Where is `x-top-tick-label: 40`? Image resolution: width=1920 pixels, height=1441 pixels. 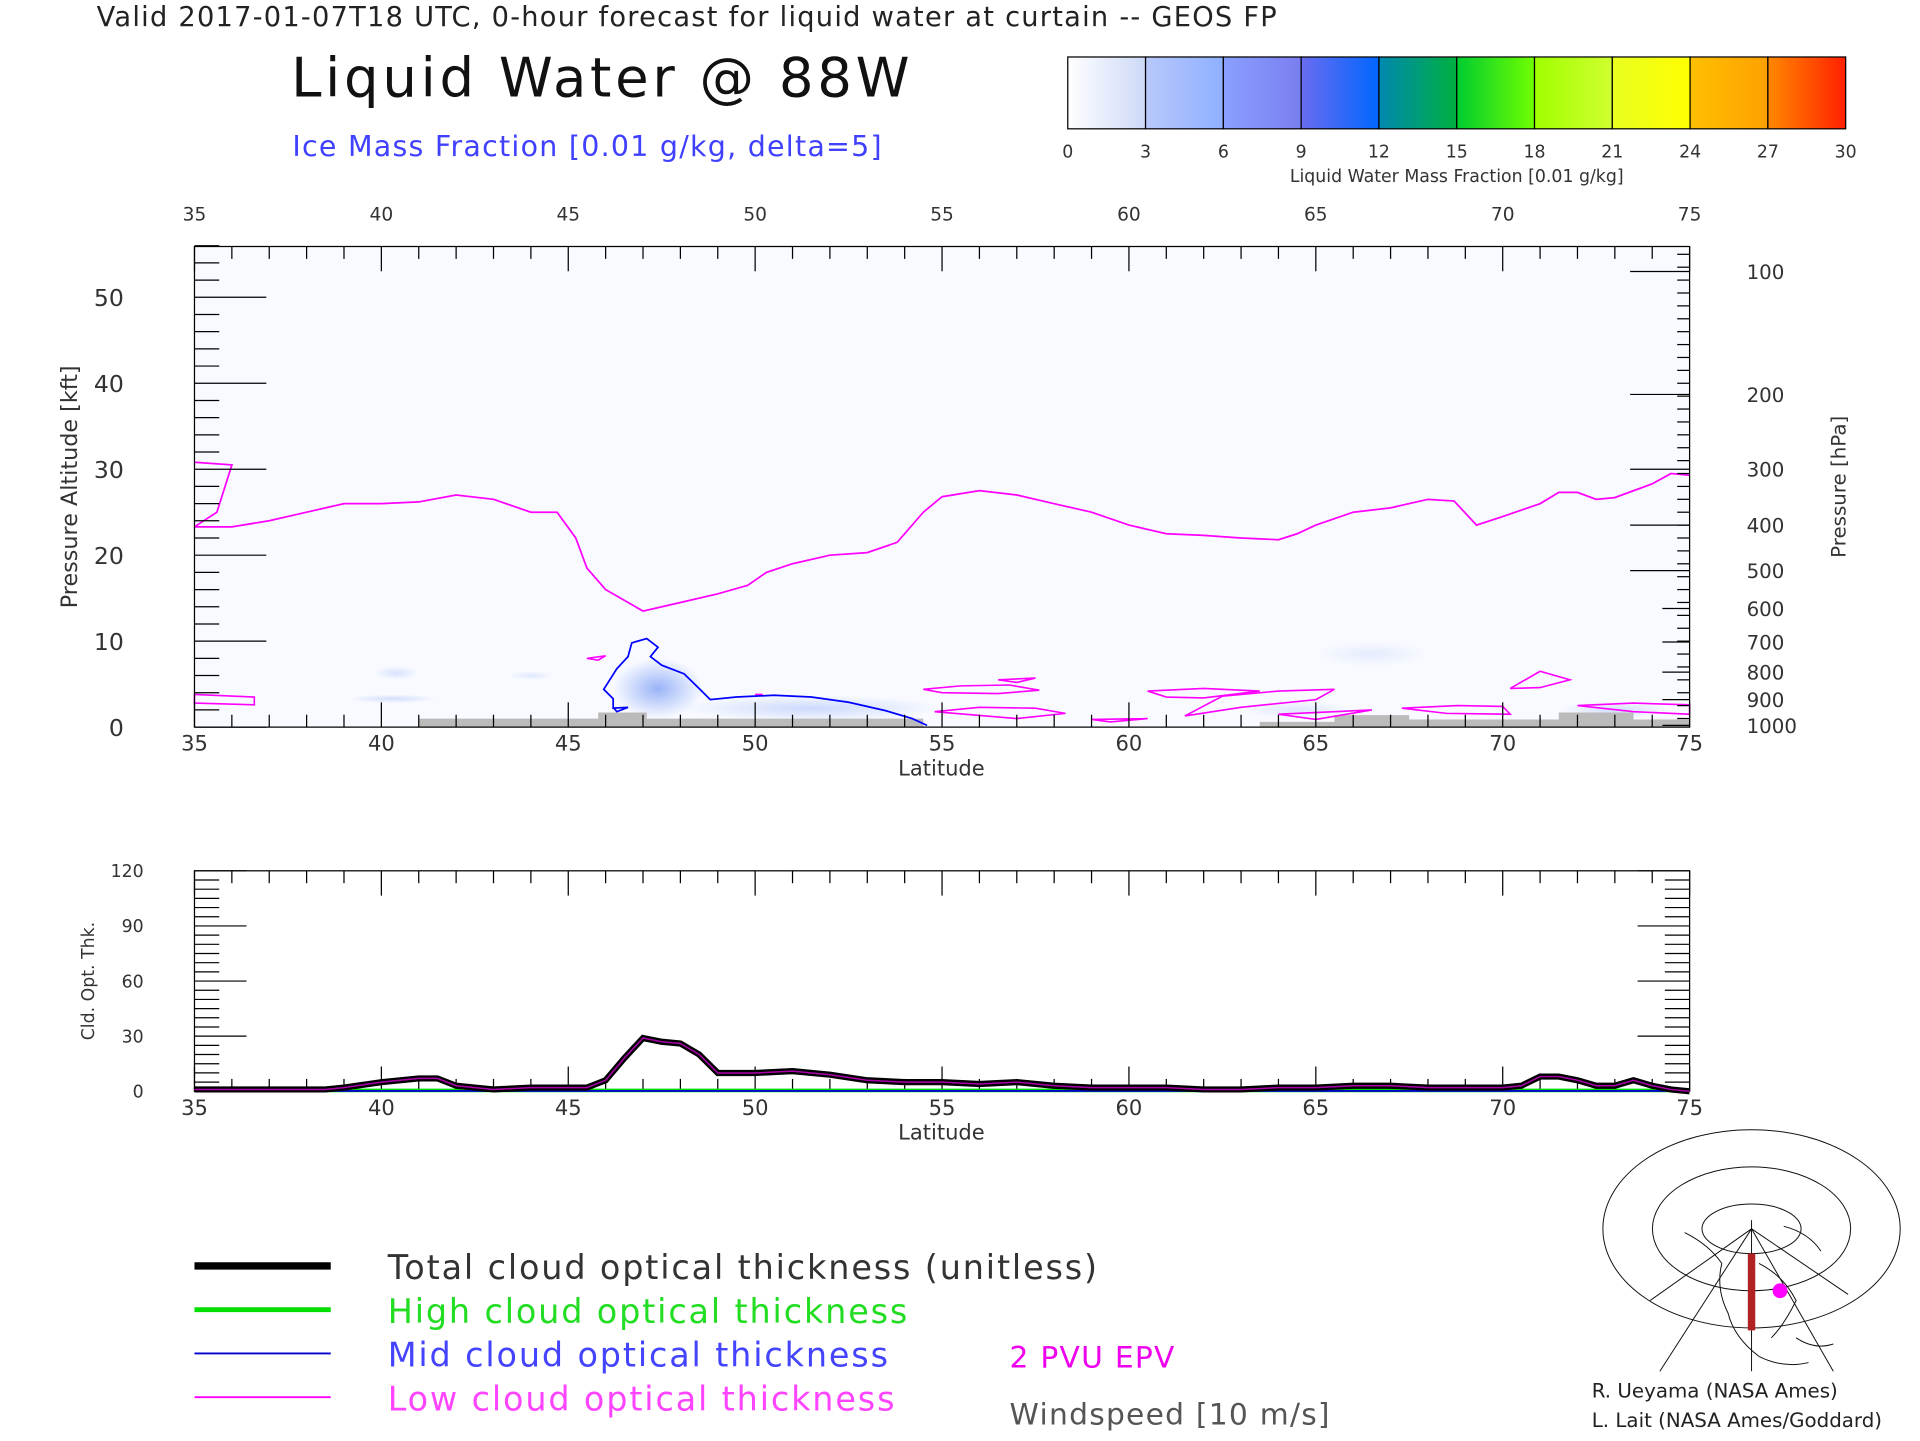
x-top-tick-label: 40 is located at coordinates (382, 214).